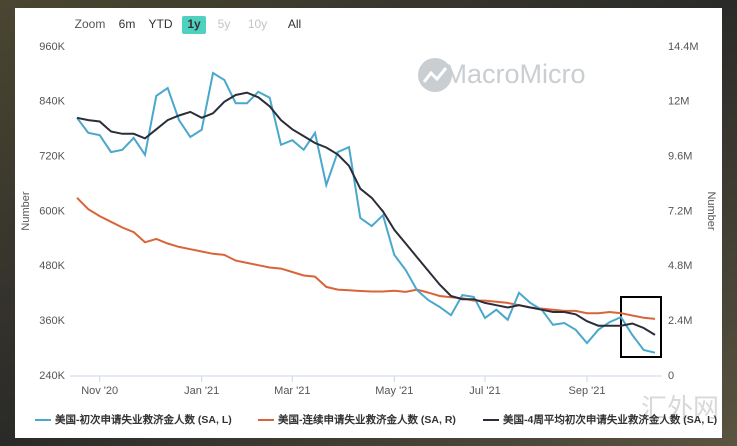  I want to click on y-tick-label: 720K, so click(52, 157).